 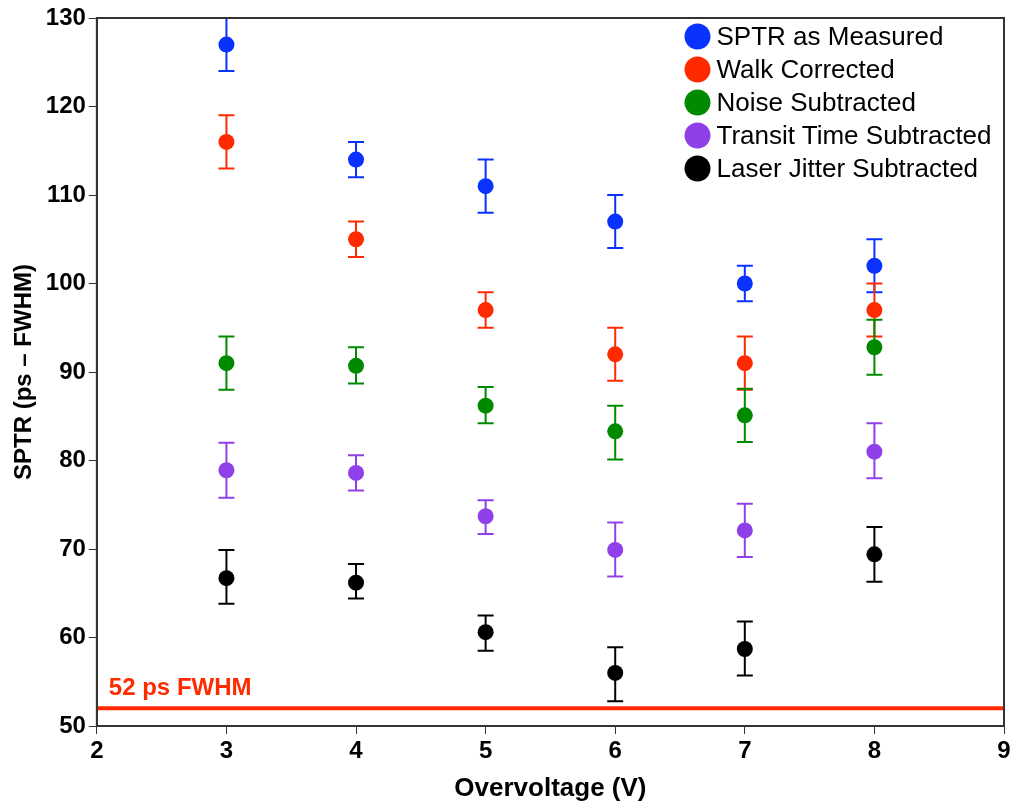 I want to click on y-tick-label: 120, so click(x=65, y=105).